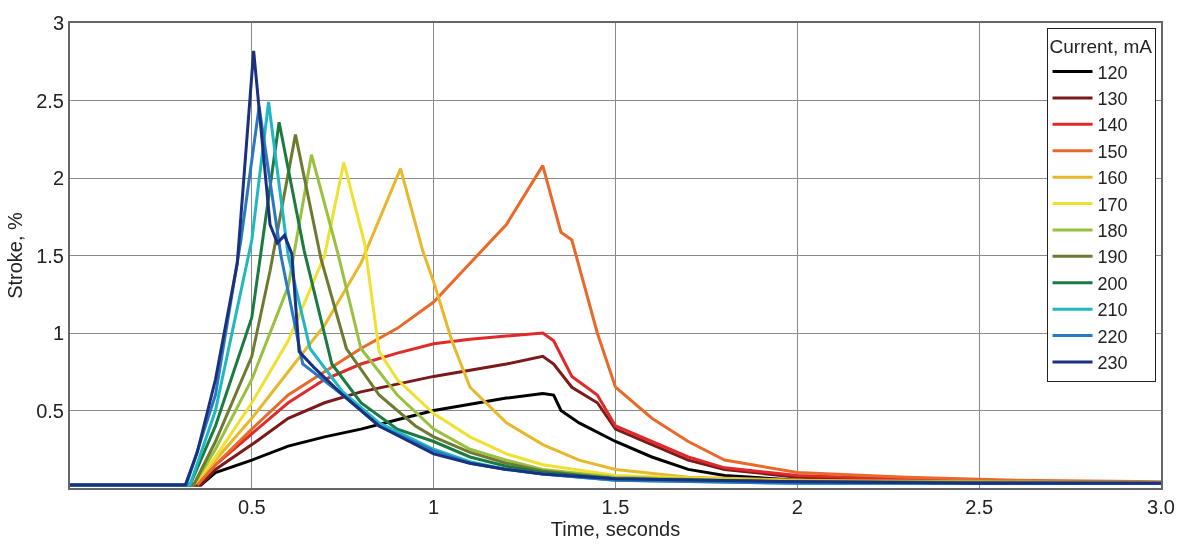  I want to click on x-tick-label: 1, so click(434, 507).